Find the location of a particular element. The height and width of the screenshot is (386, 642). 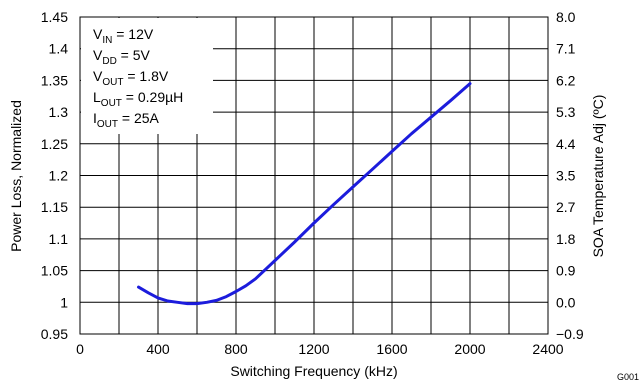

x-tick-label: 2000 is located at coordinates (469, 349).